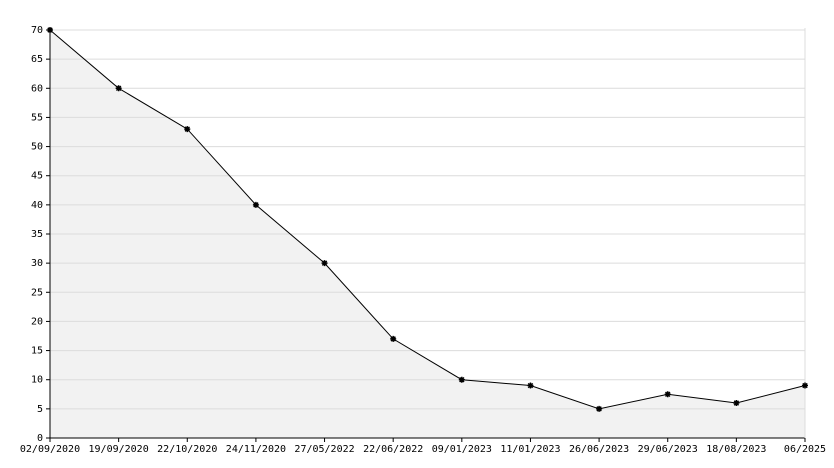  Describe the element at coordinates (37, 176) in the screenshot. I see `y-tick-label: 45` at that location.